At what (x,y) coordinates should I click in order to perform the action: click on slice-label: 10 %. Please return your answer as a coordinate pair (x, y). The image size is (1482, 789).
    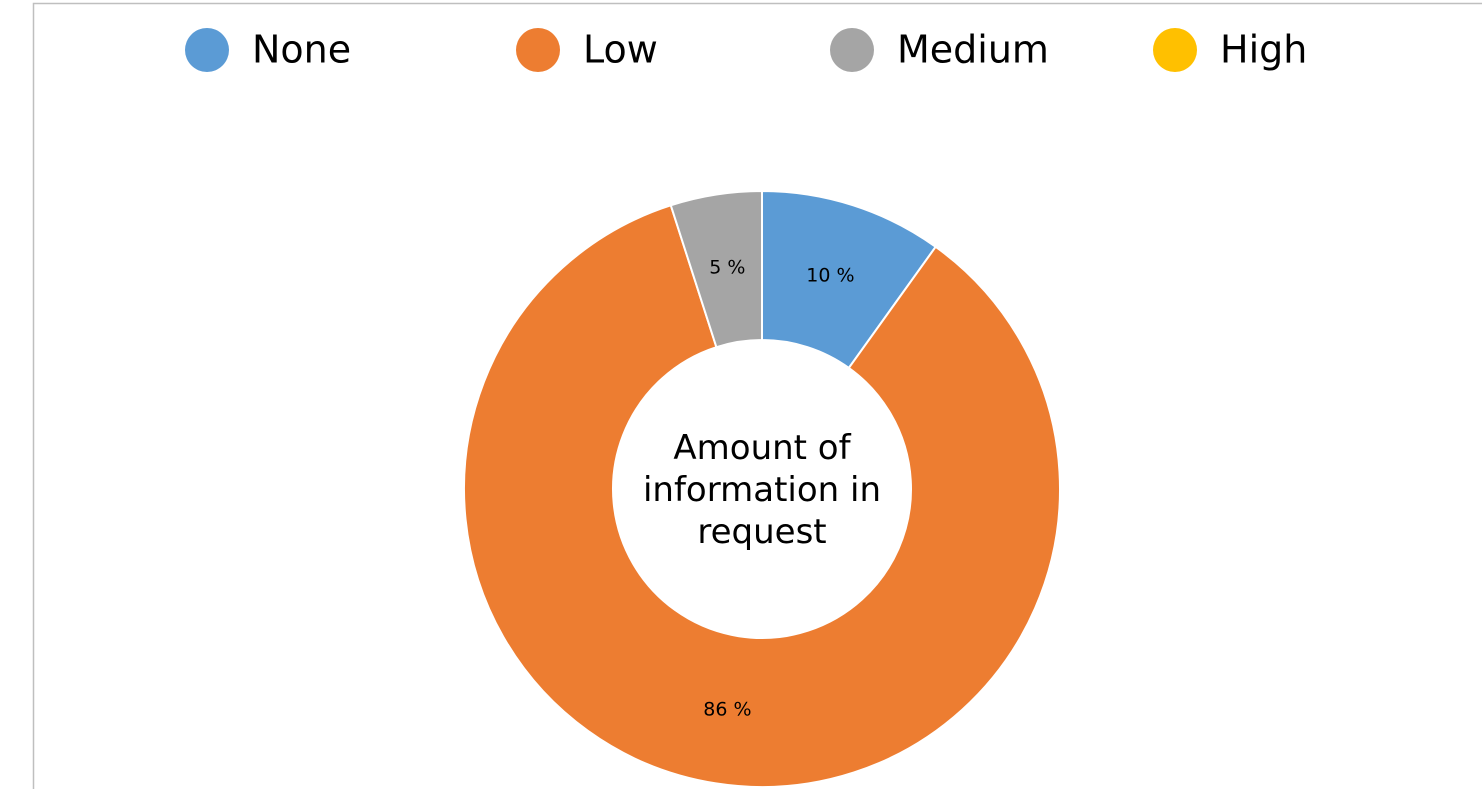
    Looking at the image, I should click on (830, 276).